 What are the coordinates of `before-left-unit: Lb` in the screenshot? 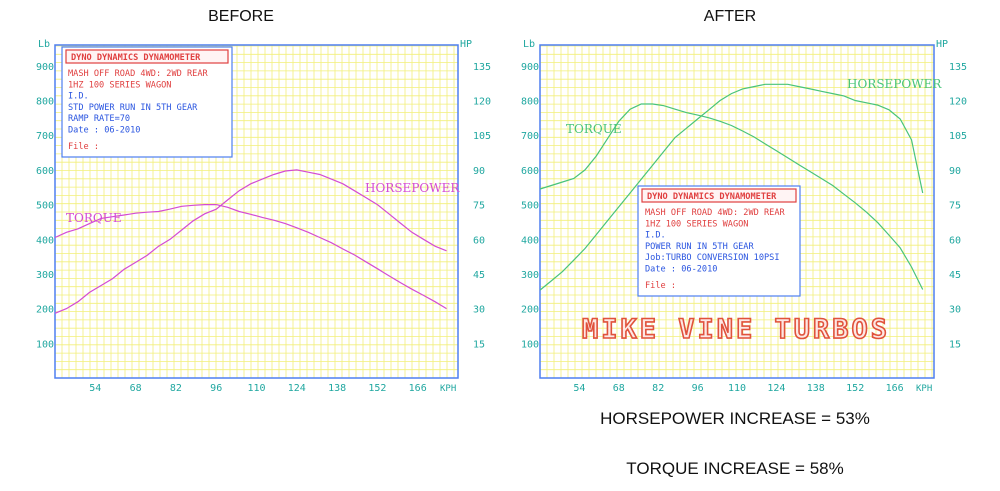 It's located at (44, 44).